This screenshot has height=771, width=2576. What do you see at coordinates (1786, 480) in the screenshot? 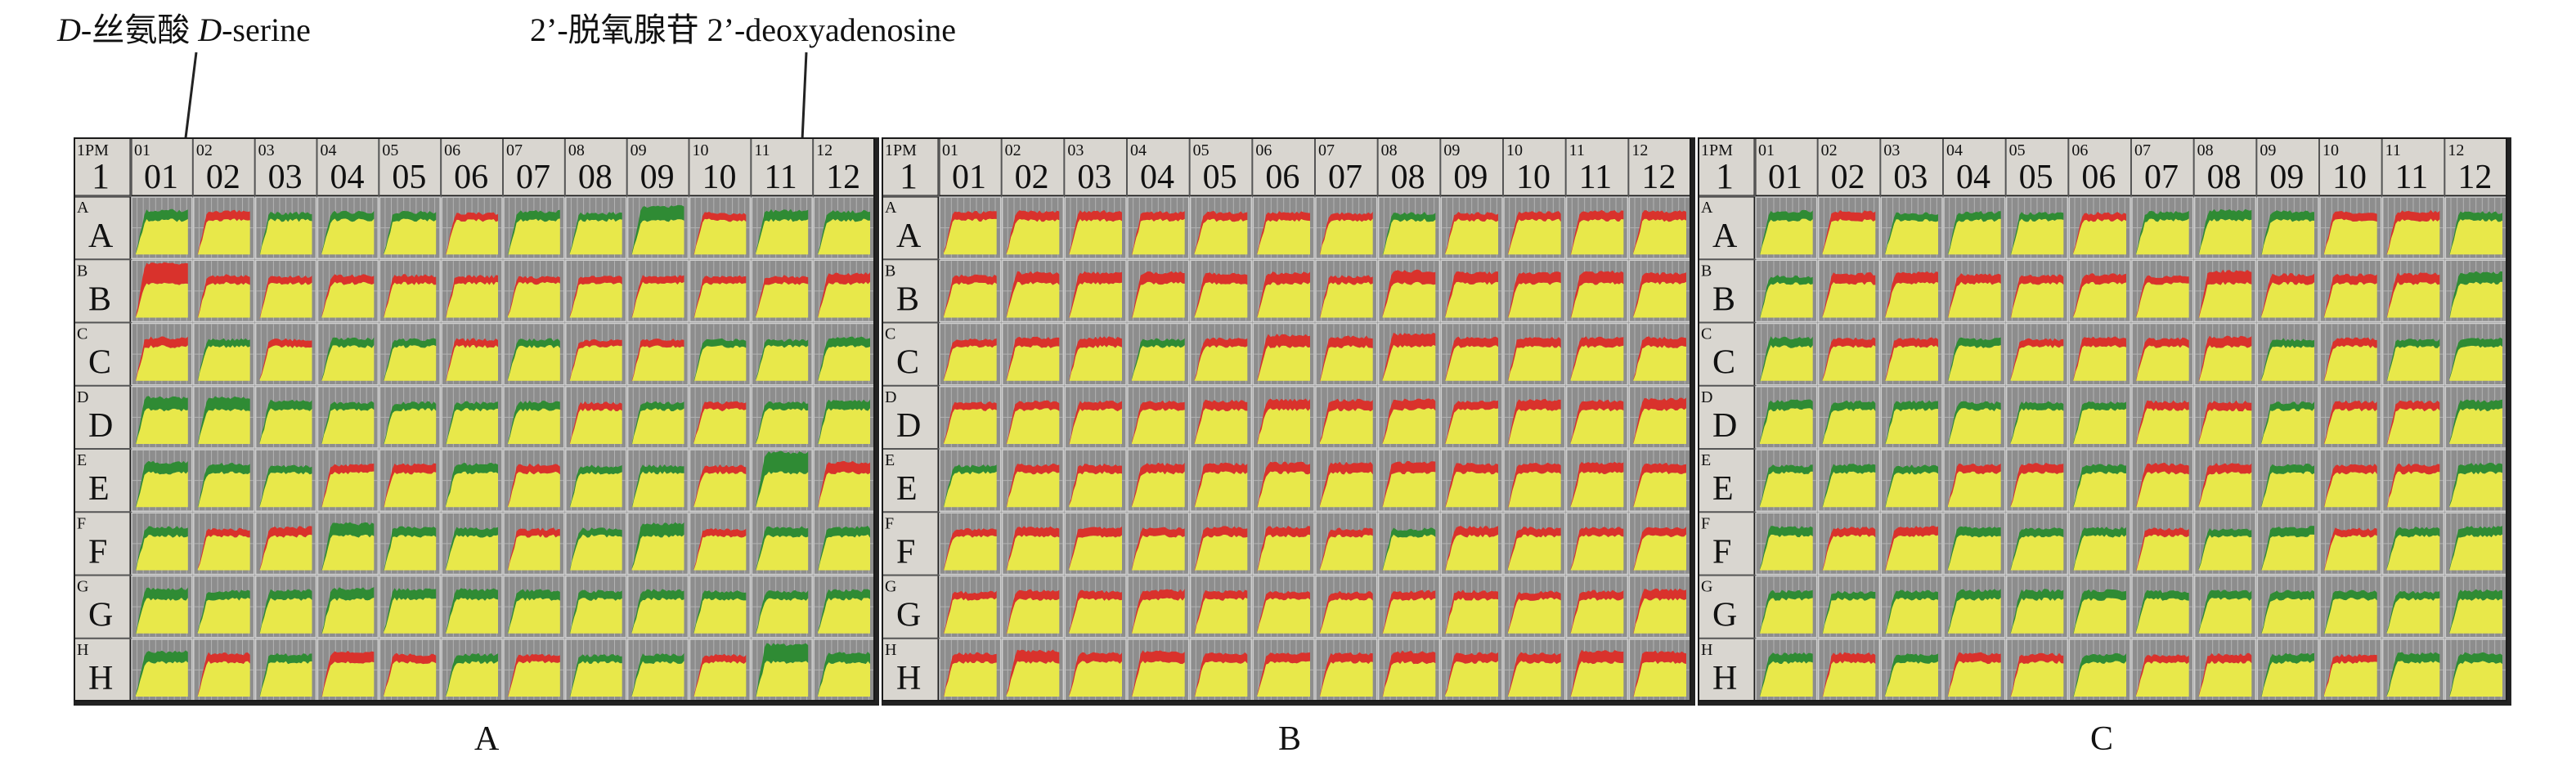
I see `well-E01` at bounding box center [1786, 480].